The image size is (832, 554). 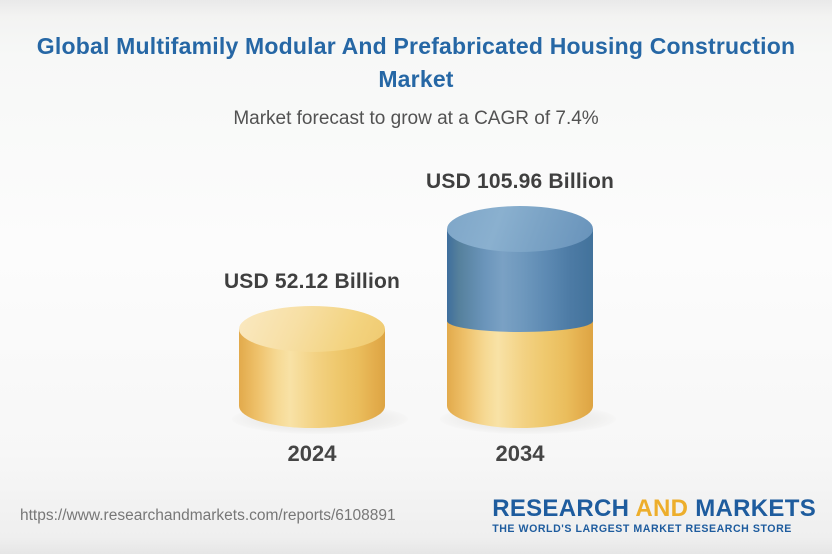 I want to click on bar-2034-cylinder, so click(x=520, y=317).